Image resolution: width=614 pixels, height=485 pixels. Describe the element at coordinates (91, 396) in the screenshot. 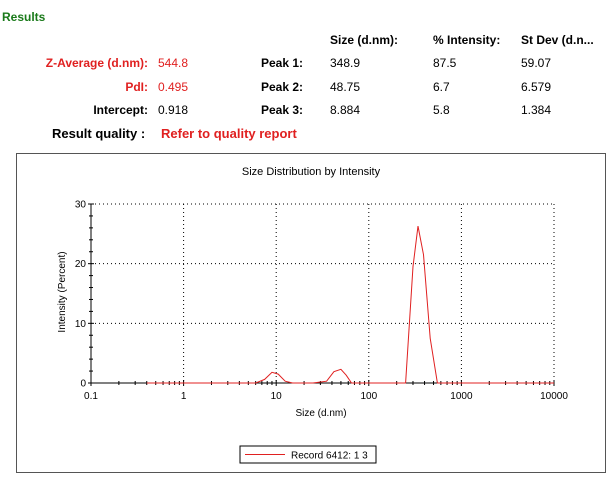

I see `x-tick-label: 0.1` at that location.